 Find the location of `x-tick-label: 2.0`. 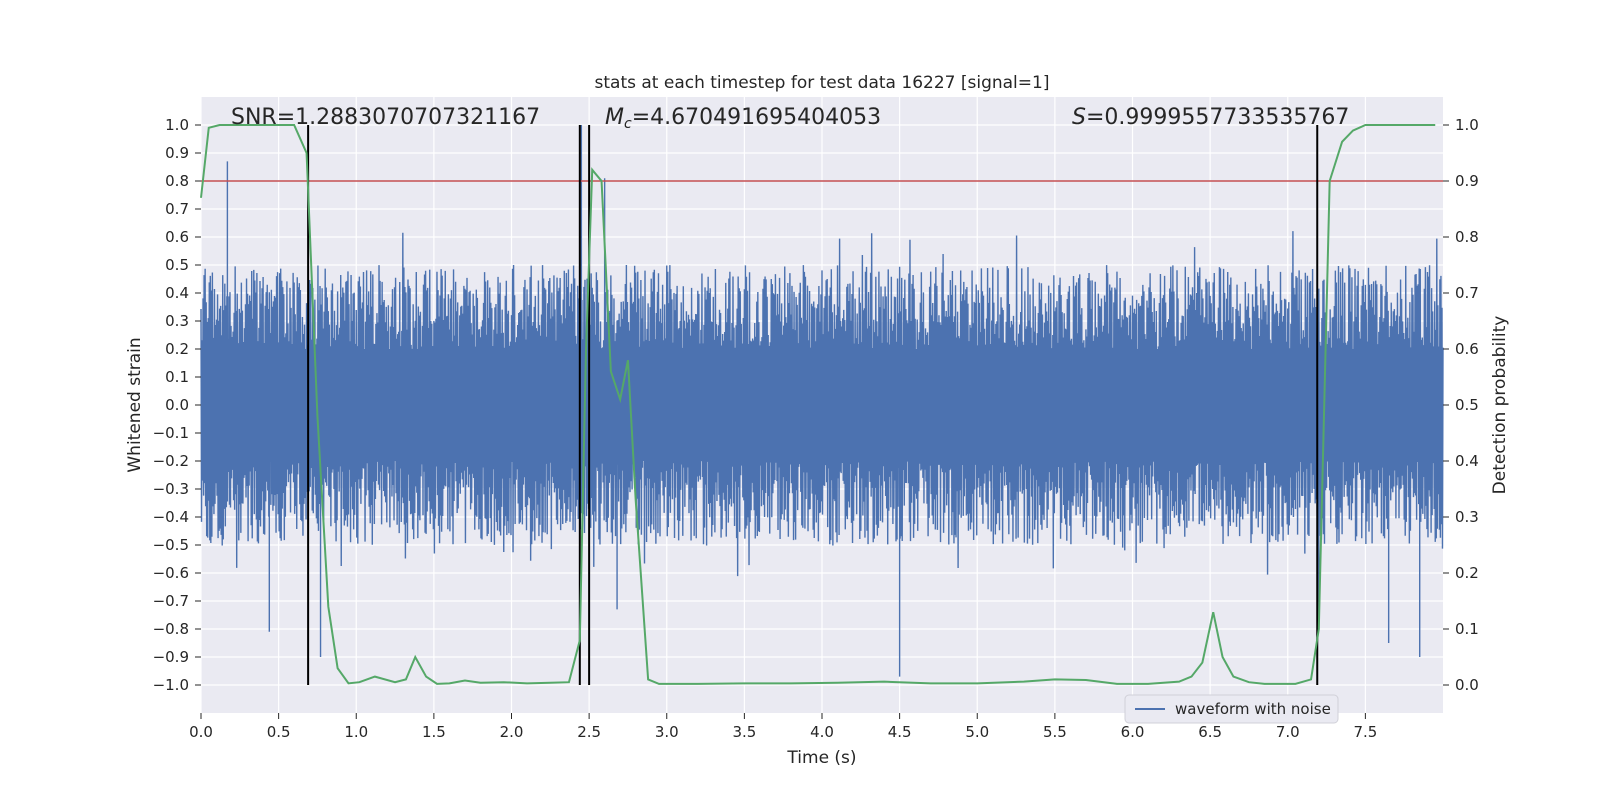

x-tick-label: 2.0 is located at coordinates (512, 732).